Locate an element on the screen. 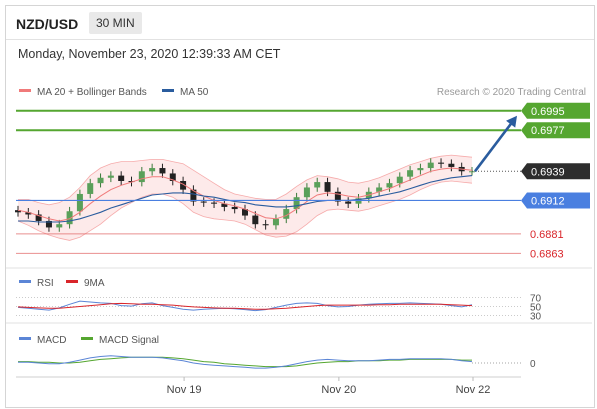  rsi-legend: RSI 9MA is located at coordinates (62, 283).